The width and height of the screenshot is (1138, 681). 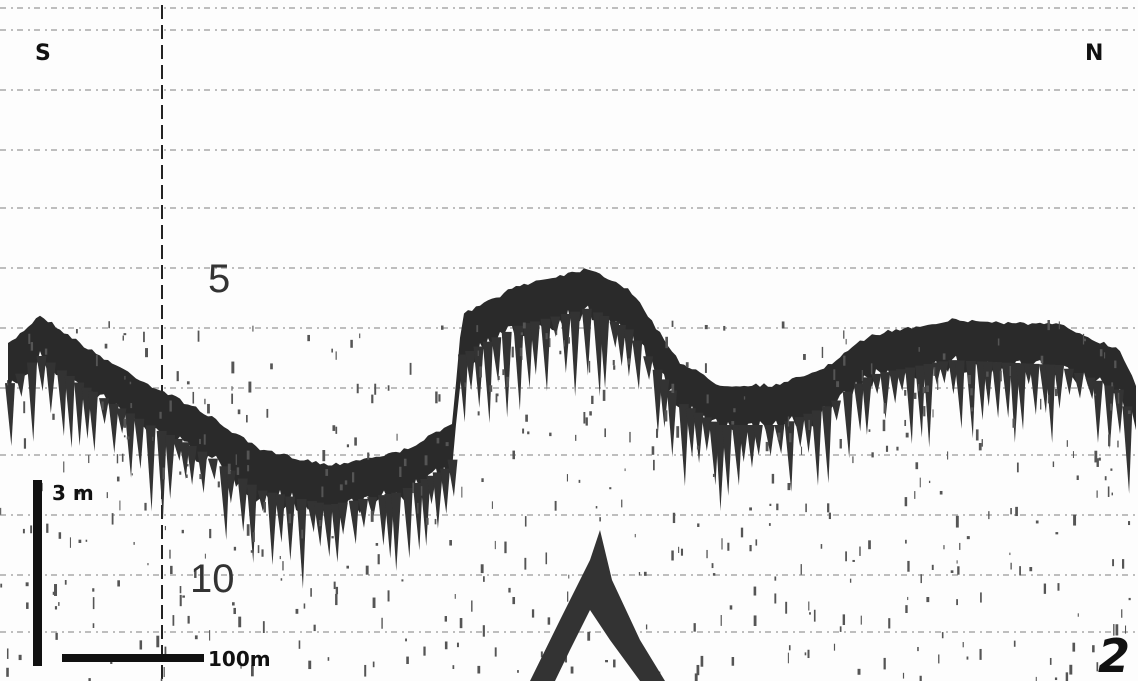 What do you see at coordinates (239, 659) in the screenshot?
I see `horizontal-scale-label: 100m` at bounding box center [239, 659].